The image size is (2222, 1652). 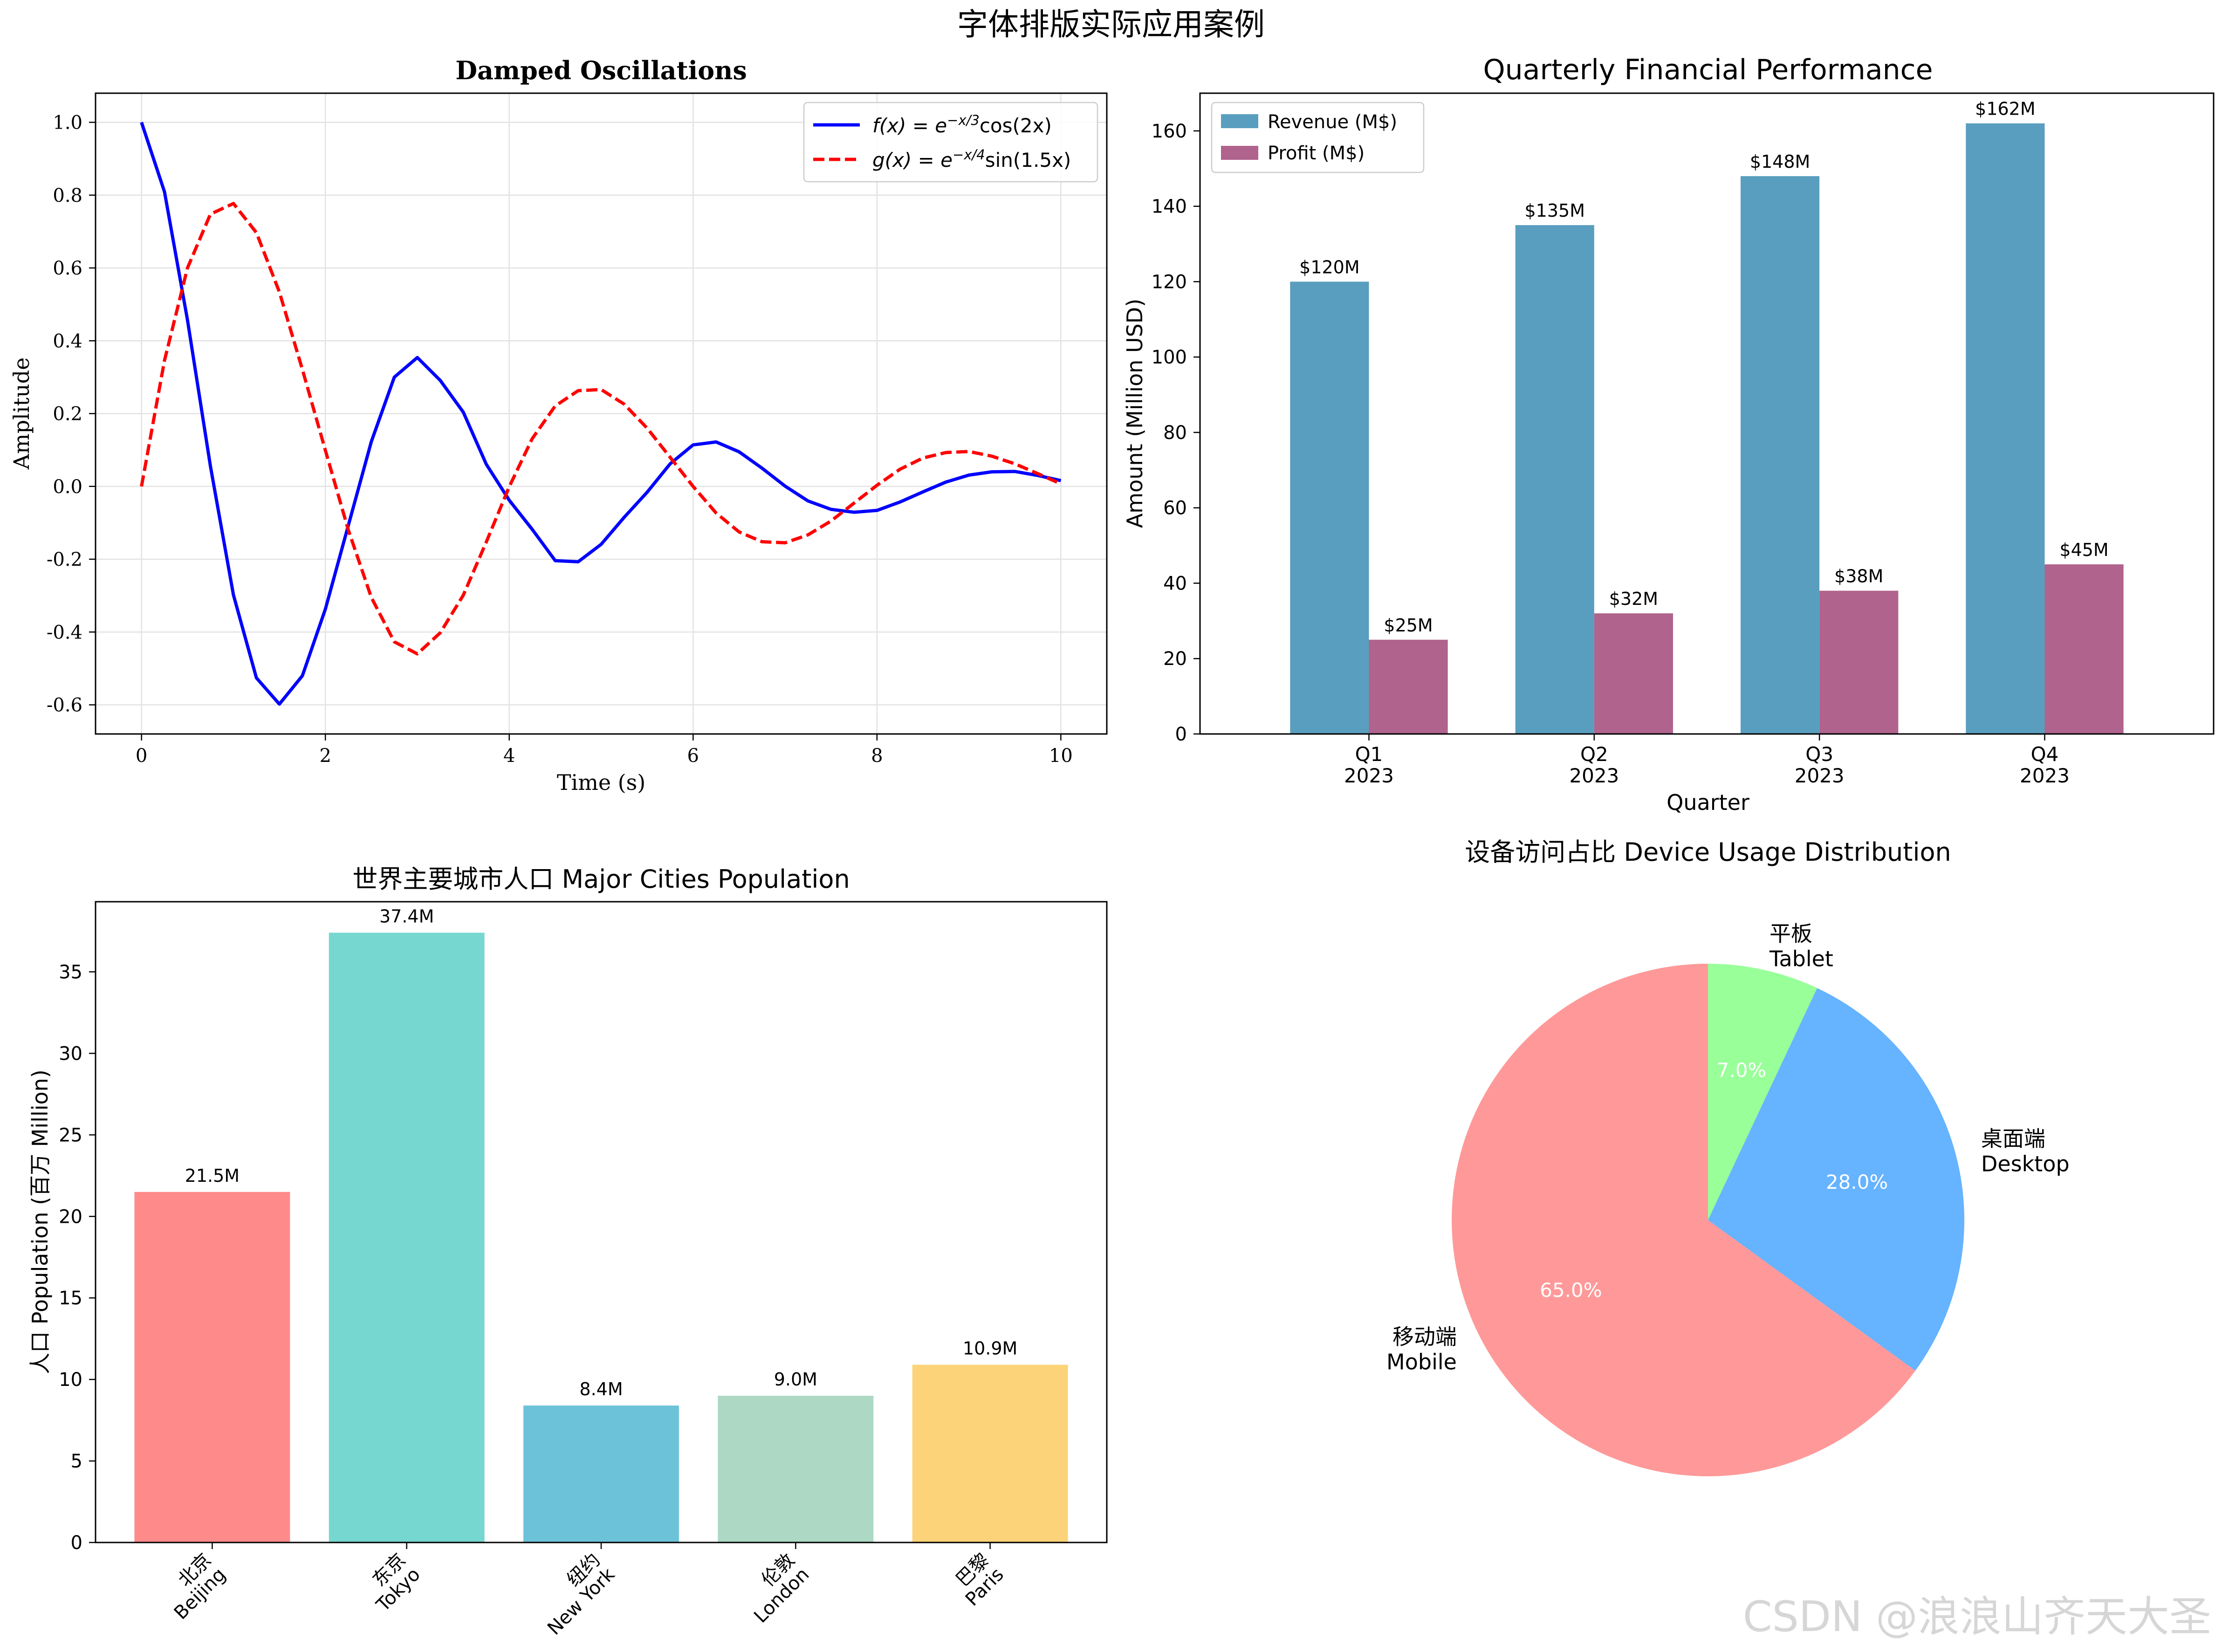 What do you see at coordinates (1708, 852) in the screenshot?
I see `chart-title: 设备访问占比 Device Usage Distribution` at bounding box center [1708, 852].